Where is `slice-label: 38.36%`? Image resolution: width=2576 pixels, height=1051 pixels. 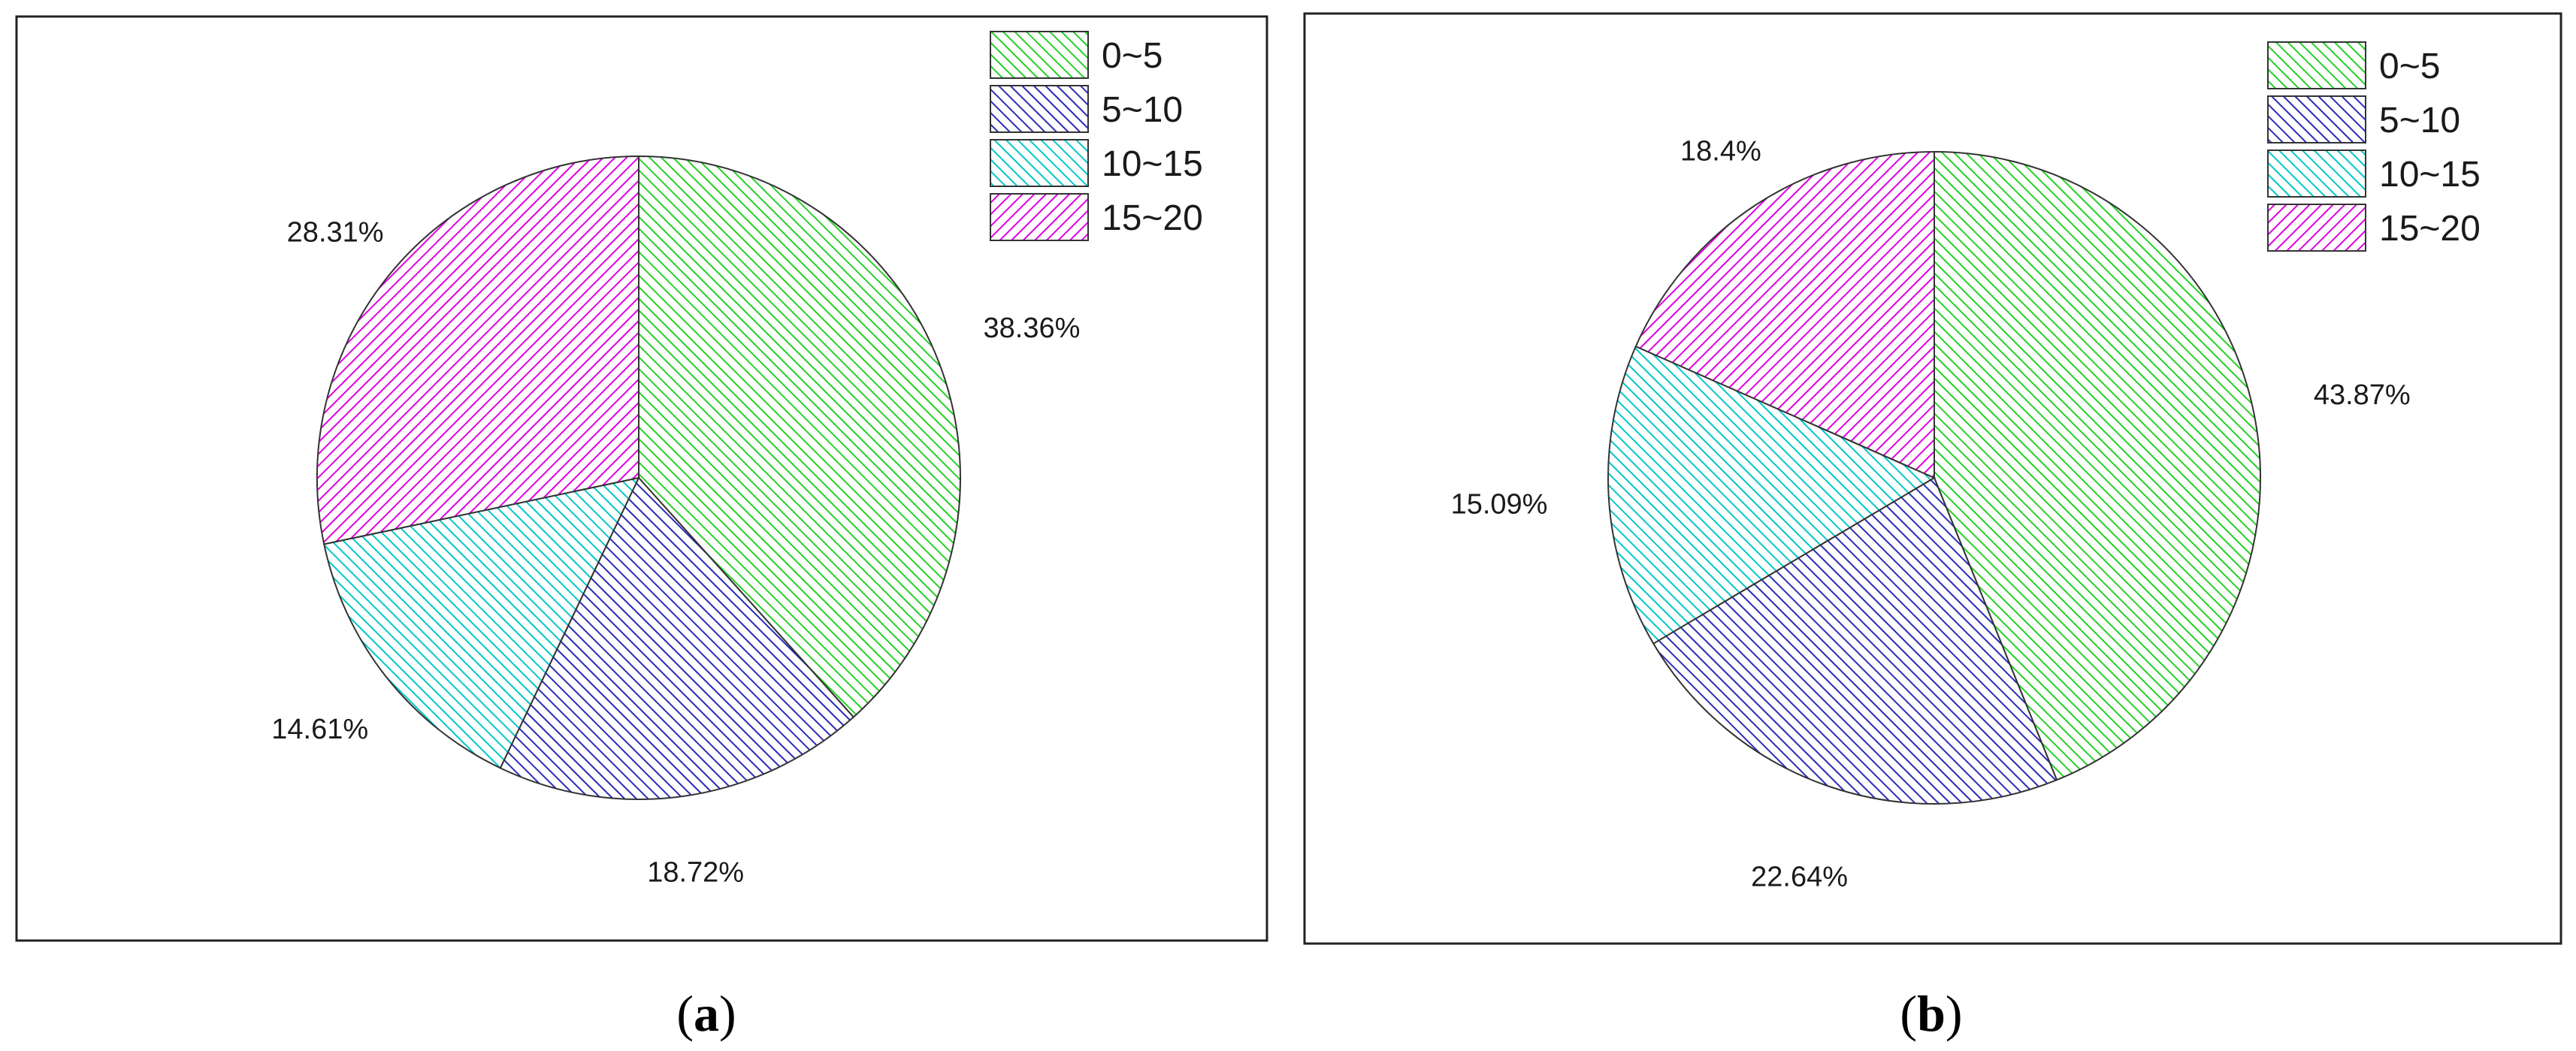 slice-label: 38.36% is located at coordinates (1032, 328).